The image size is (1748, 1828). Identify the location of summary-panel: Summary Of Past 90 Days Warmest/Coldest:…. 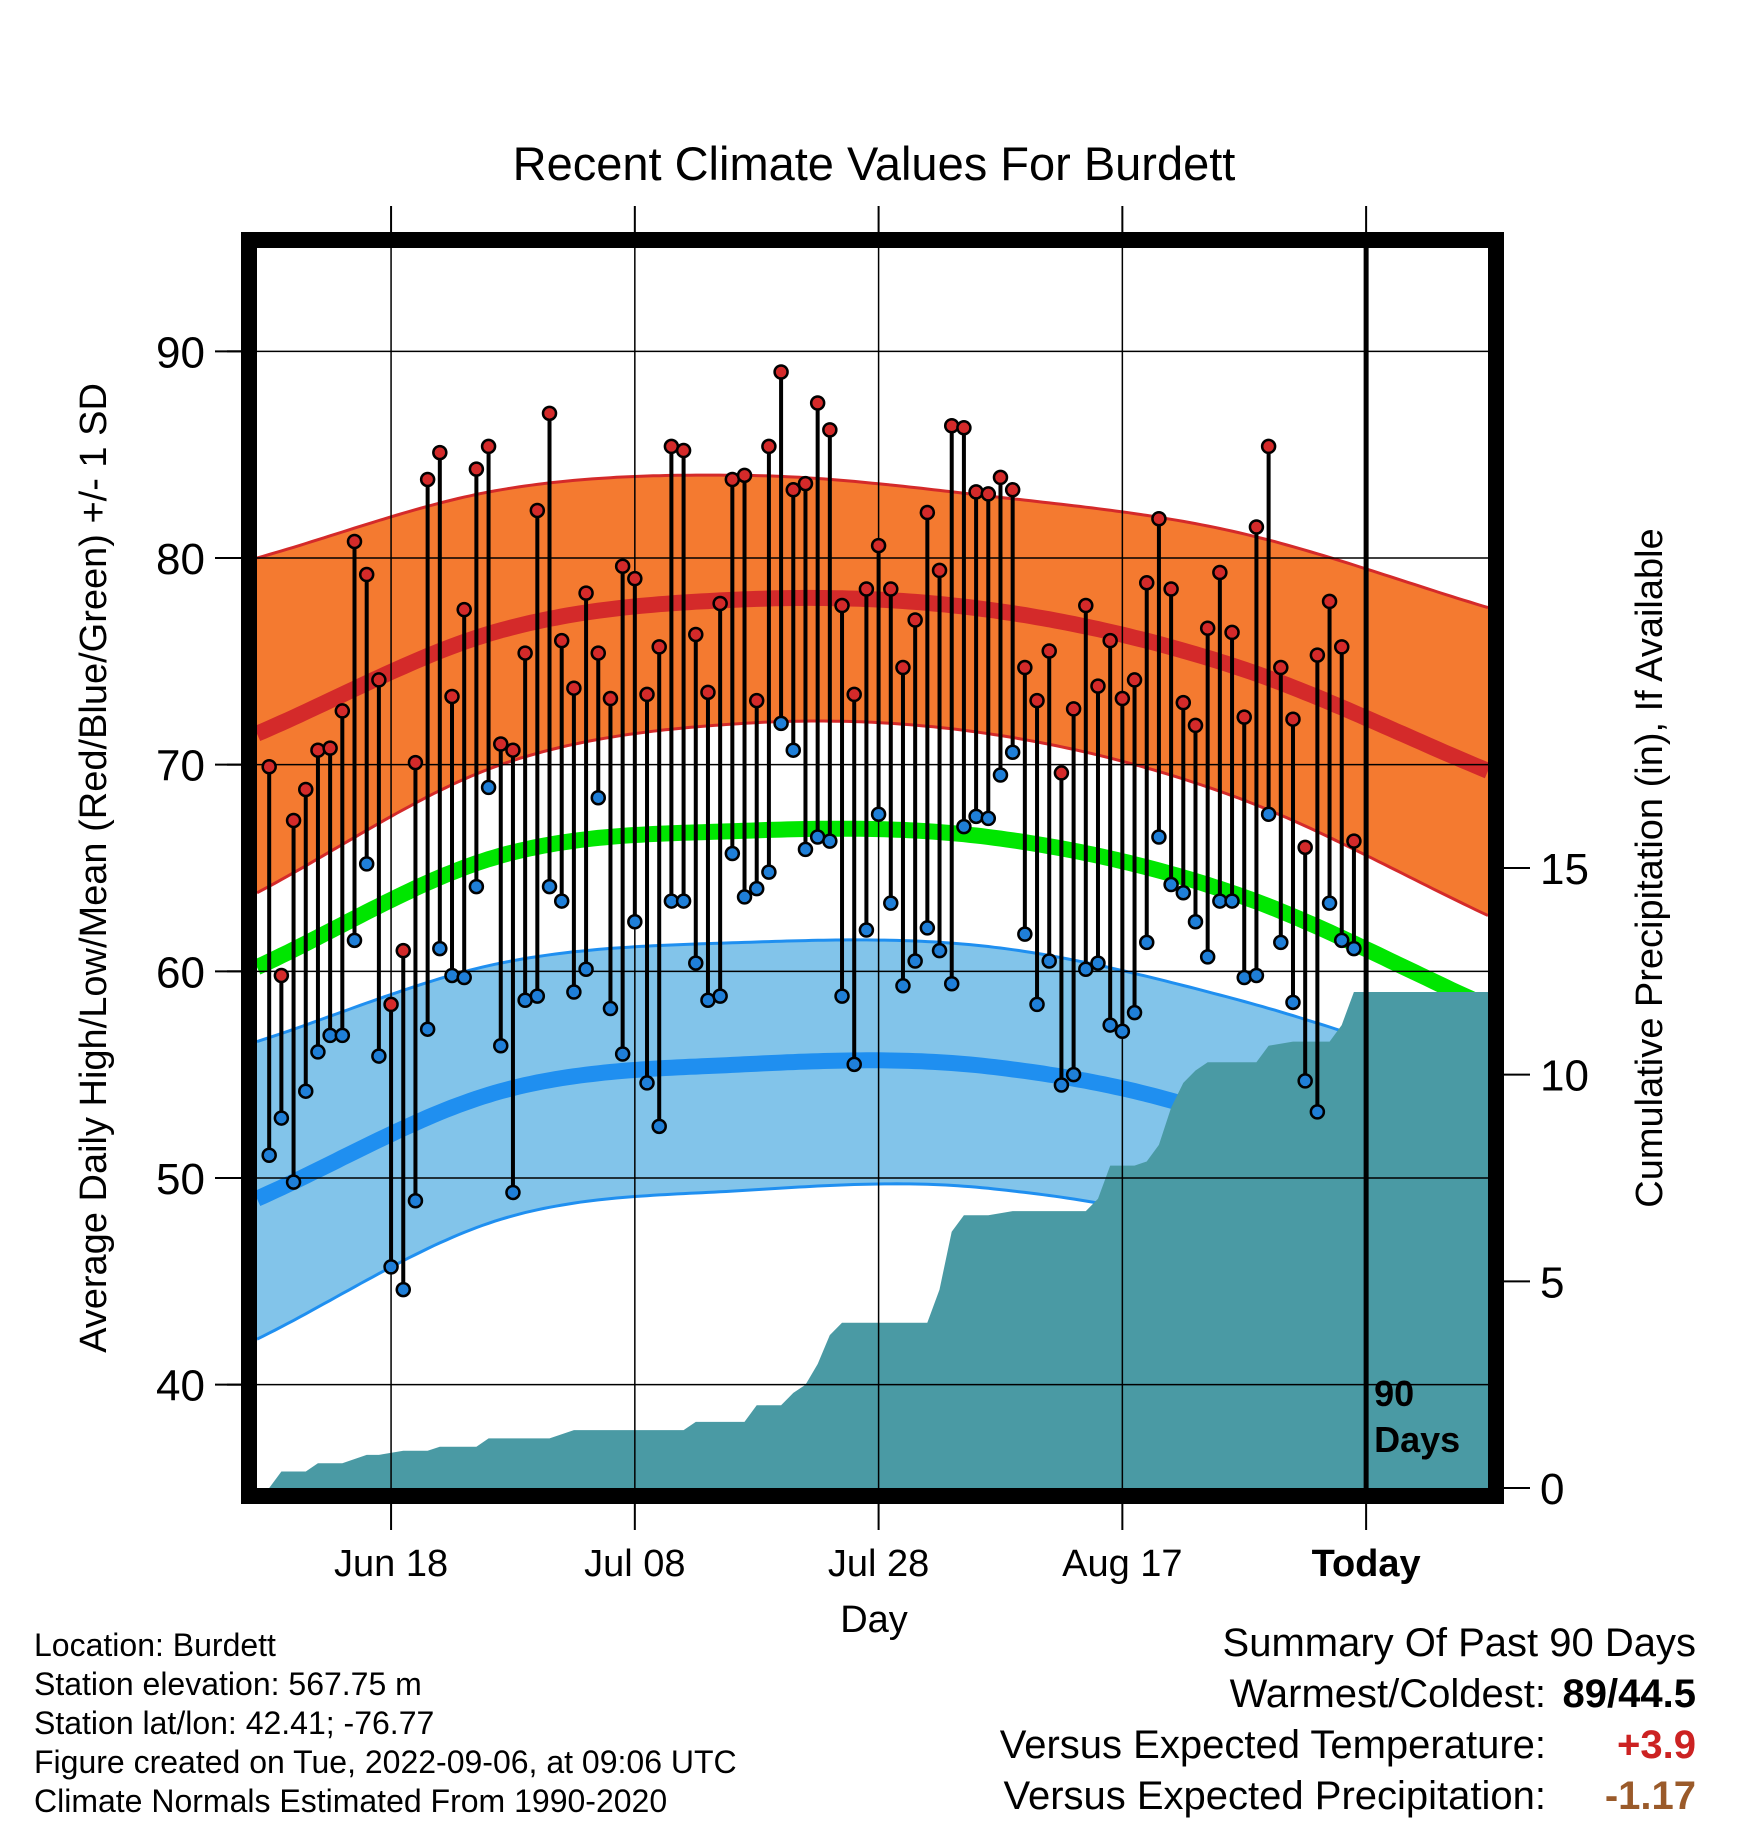
(1348, 1720).